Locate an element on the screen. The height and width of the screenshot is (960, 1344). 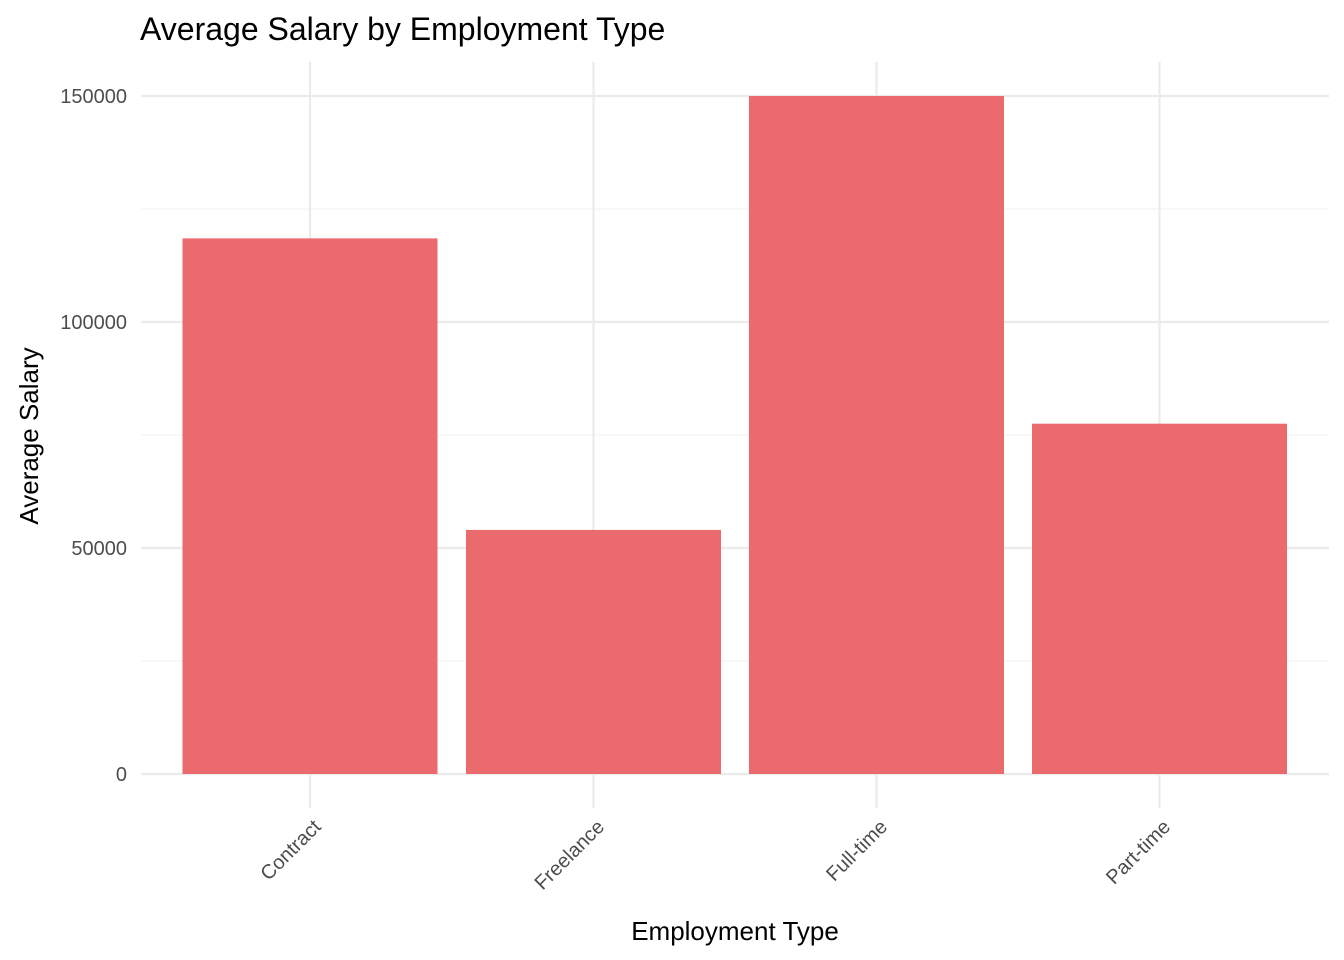
y-axis-ticks: 0 50000 100000 150000 is located at coordinates (93, 436).